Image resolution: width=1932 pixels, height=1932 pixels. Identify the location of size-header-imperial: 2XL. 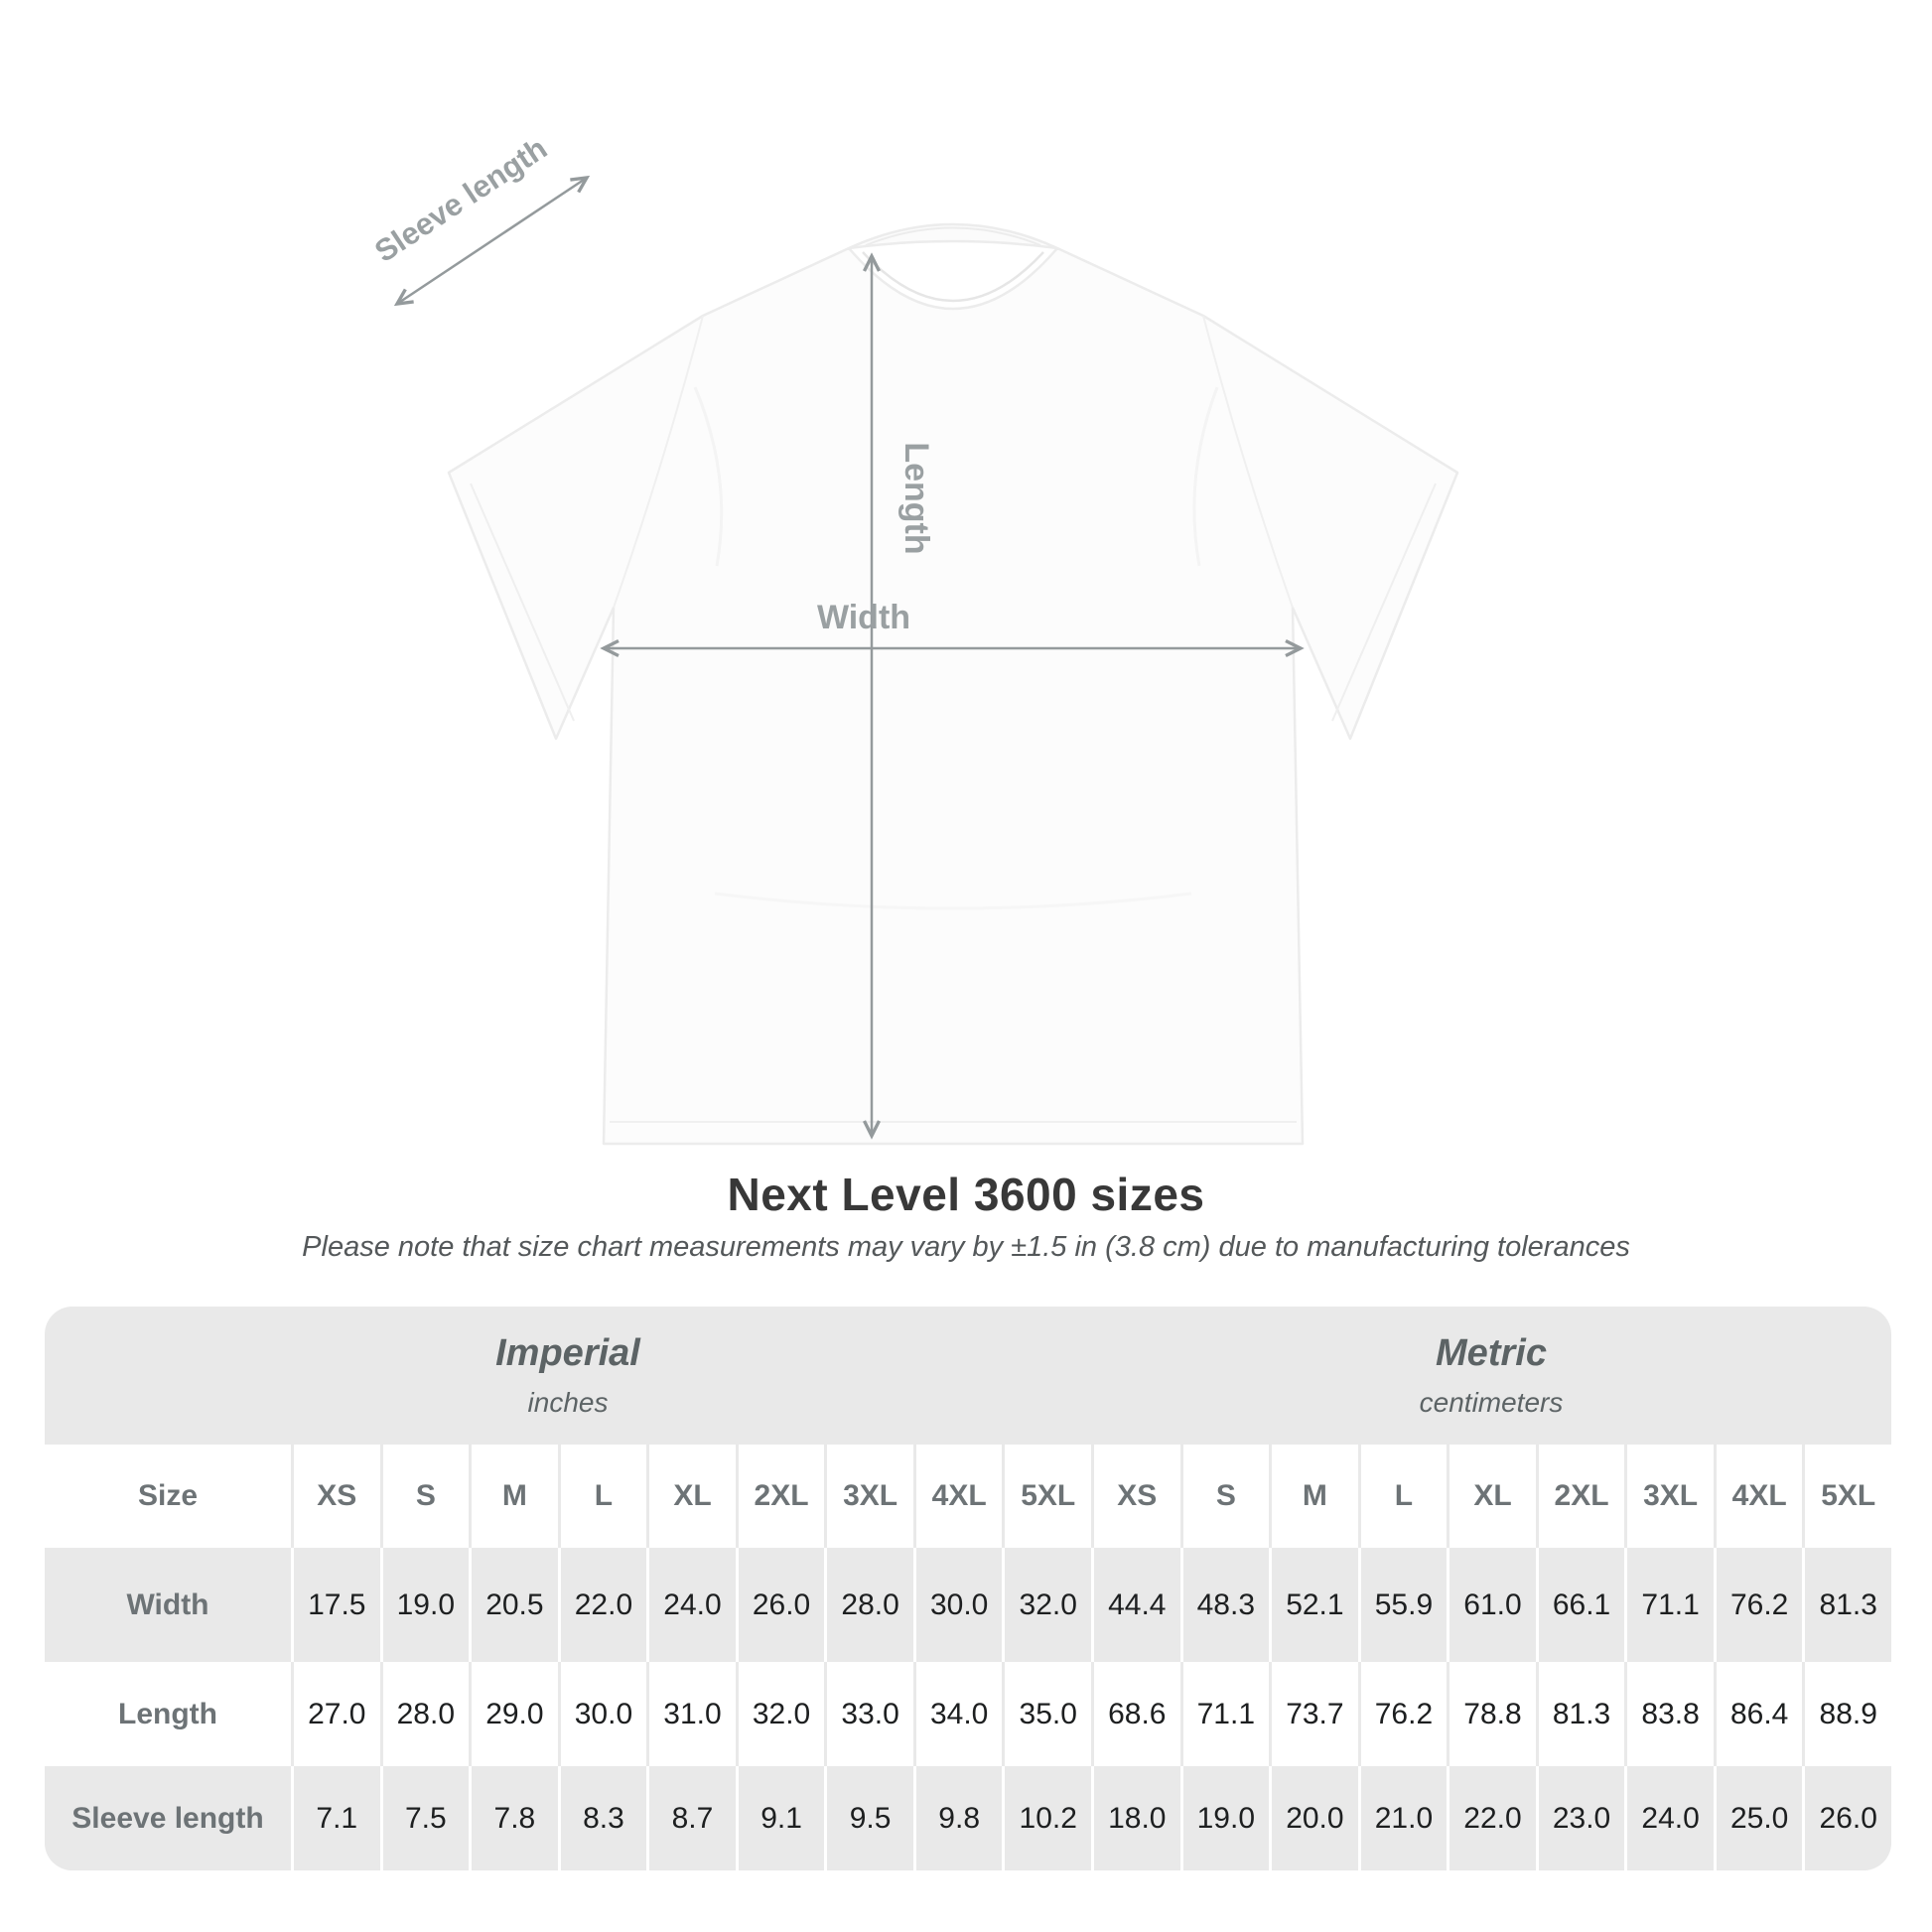
(780, 1496).